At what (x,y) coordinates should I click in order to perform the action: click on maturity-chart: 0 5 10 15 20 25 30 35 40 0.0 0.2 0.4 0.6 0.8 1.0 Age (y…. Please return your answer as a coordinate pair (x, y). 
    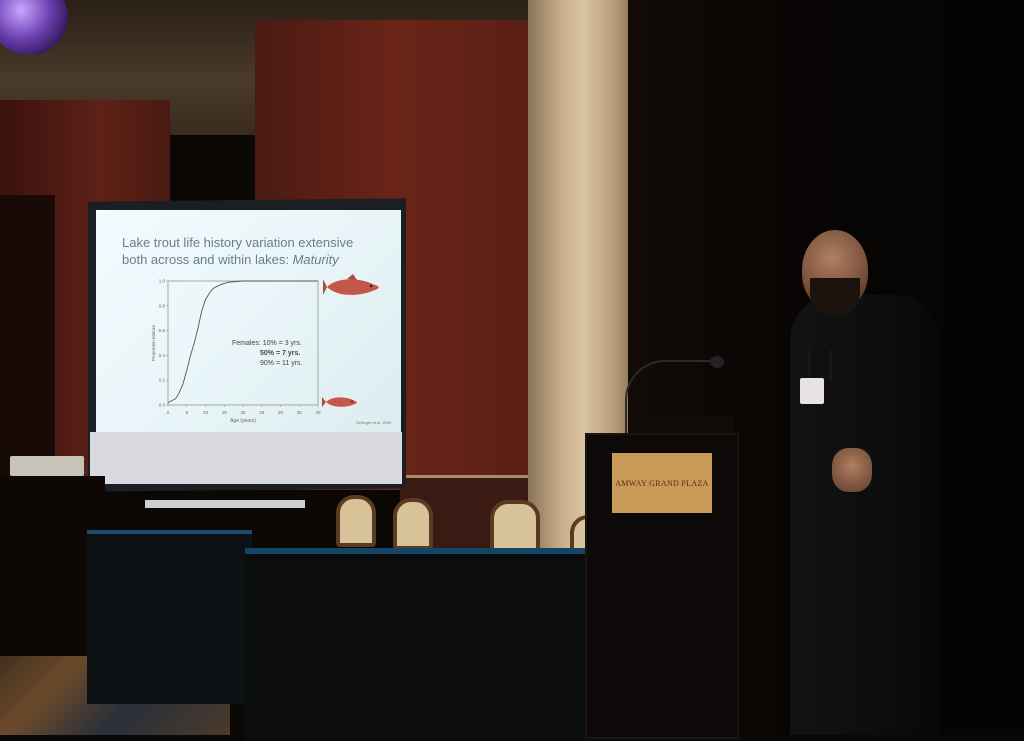
    Looking at the image, I should click on (236, 352).